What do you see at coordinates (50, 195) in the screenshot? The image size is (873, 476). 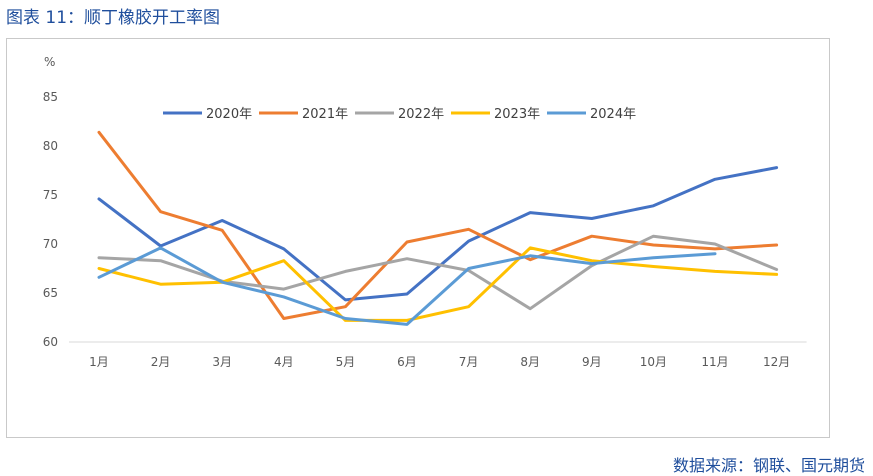 I see `y-tick-label: 75` at bounding box center [50, 195].